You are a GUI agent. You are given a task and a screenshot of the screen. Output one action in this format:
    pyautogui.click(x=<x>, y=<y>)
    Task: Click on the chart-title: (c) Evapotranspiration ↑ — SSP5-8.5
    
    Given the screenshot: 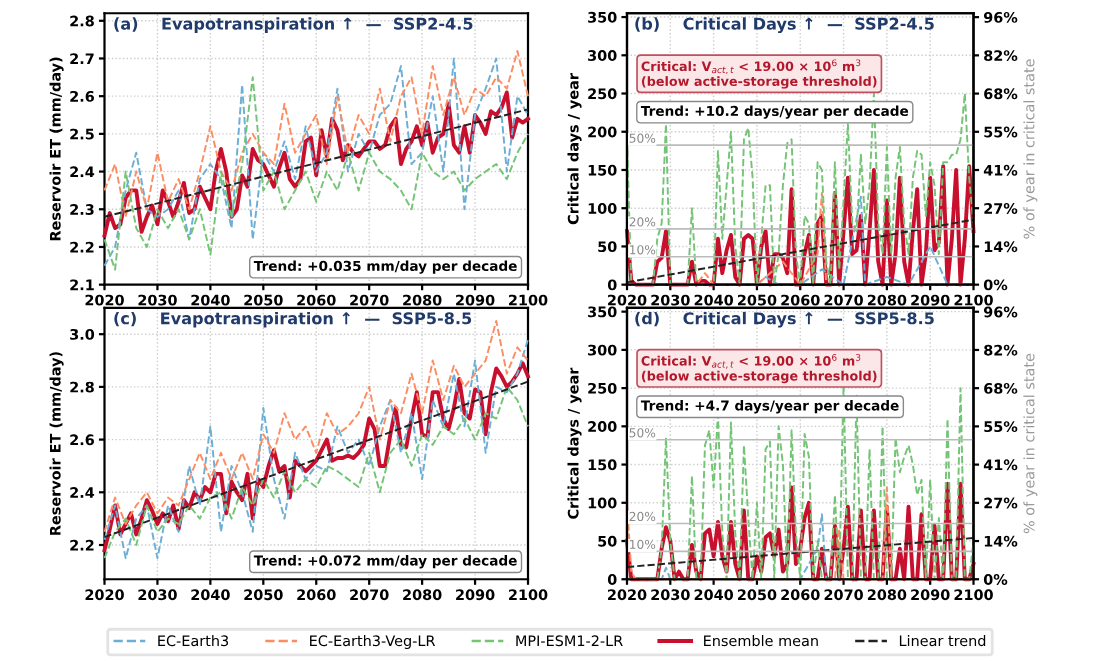 What is the action you would take?
    pyautogui.click(x=293, y=319)
    